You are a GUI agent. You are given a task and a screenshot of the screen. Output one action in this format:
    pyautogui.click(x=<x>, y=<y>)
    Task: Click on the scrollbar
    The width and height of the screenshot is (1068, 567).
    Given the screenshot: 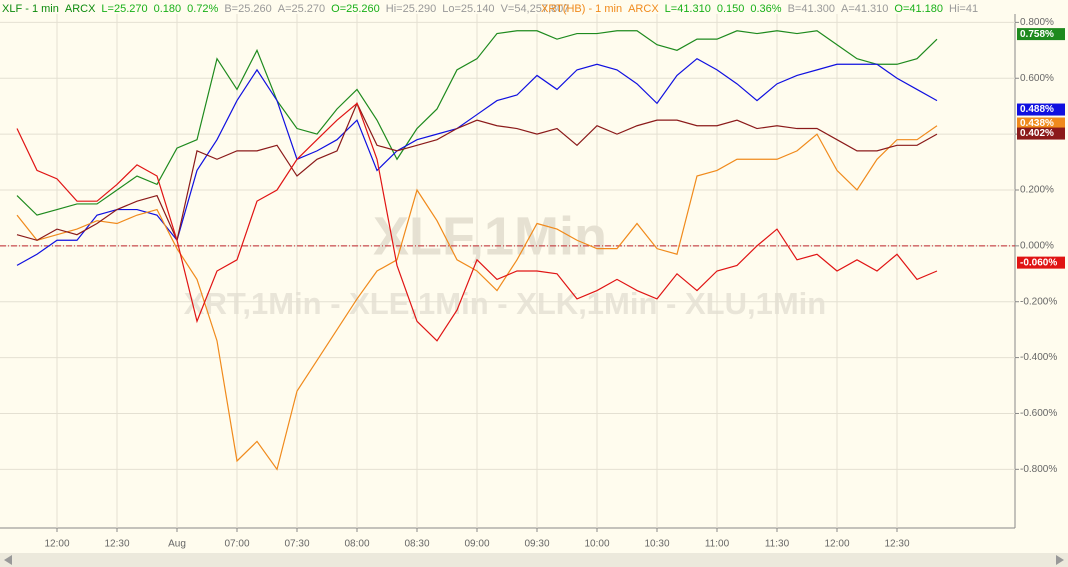 What is the action you would take?
    pyautogui.click(x=534, y=560)
    